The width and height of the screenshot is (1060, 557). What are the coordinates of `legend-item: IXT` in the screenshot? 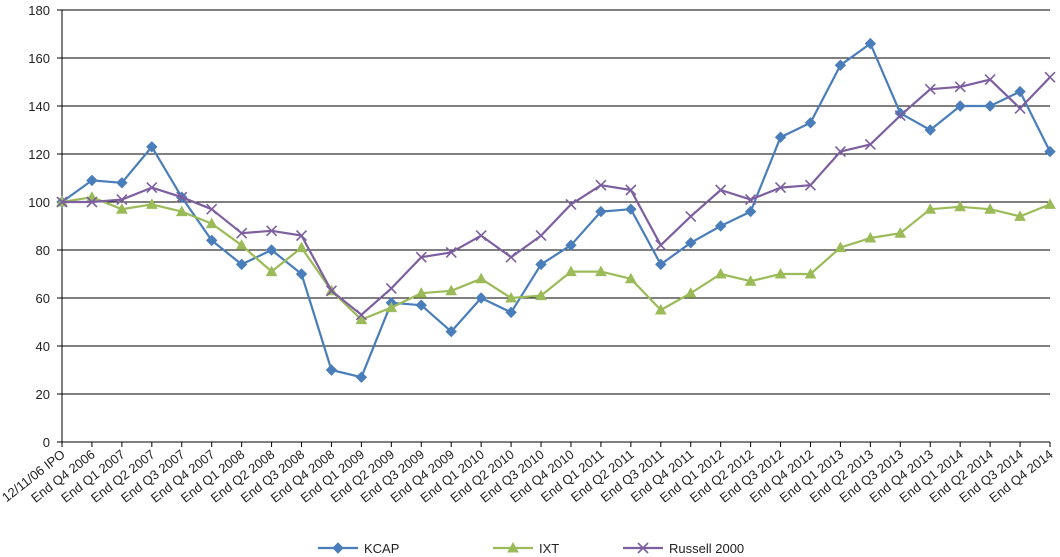 It's located at (526, 548).